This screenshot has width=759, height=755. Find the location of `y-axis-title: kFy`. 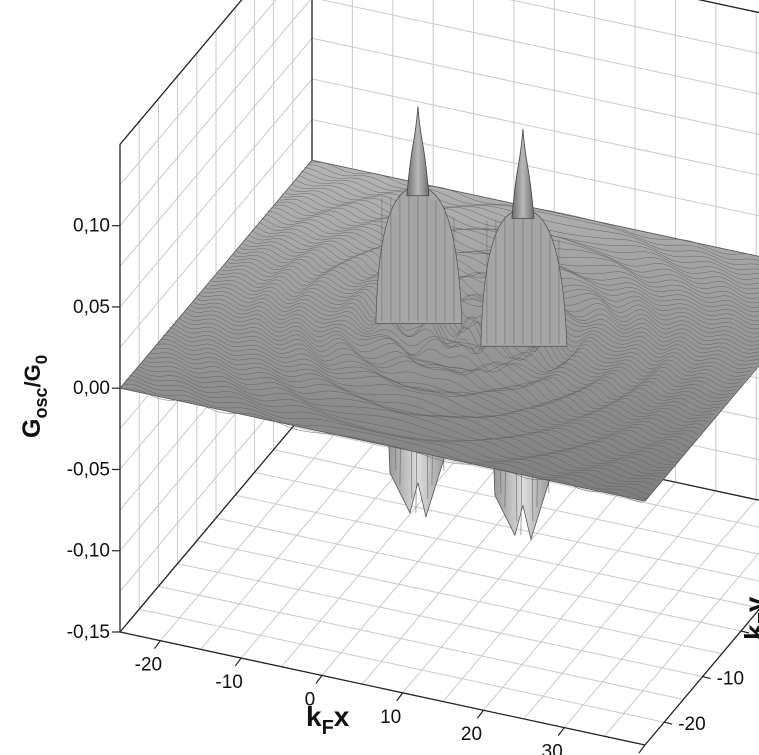

y-axis-title: kFy is located at coordinates (749, 618).